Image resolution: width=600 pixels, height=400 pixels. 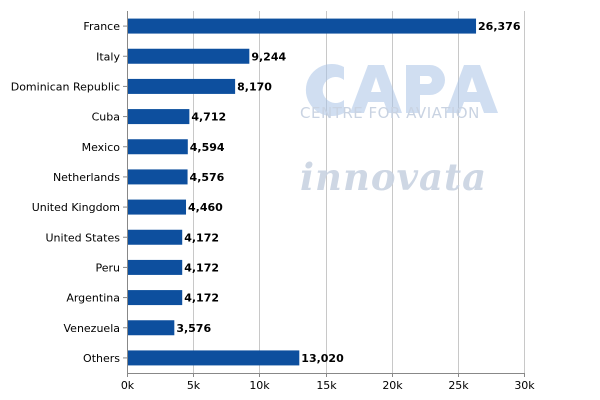 I want to click on category-label: Cuba, so click(x=106, y=117).